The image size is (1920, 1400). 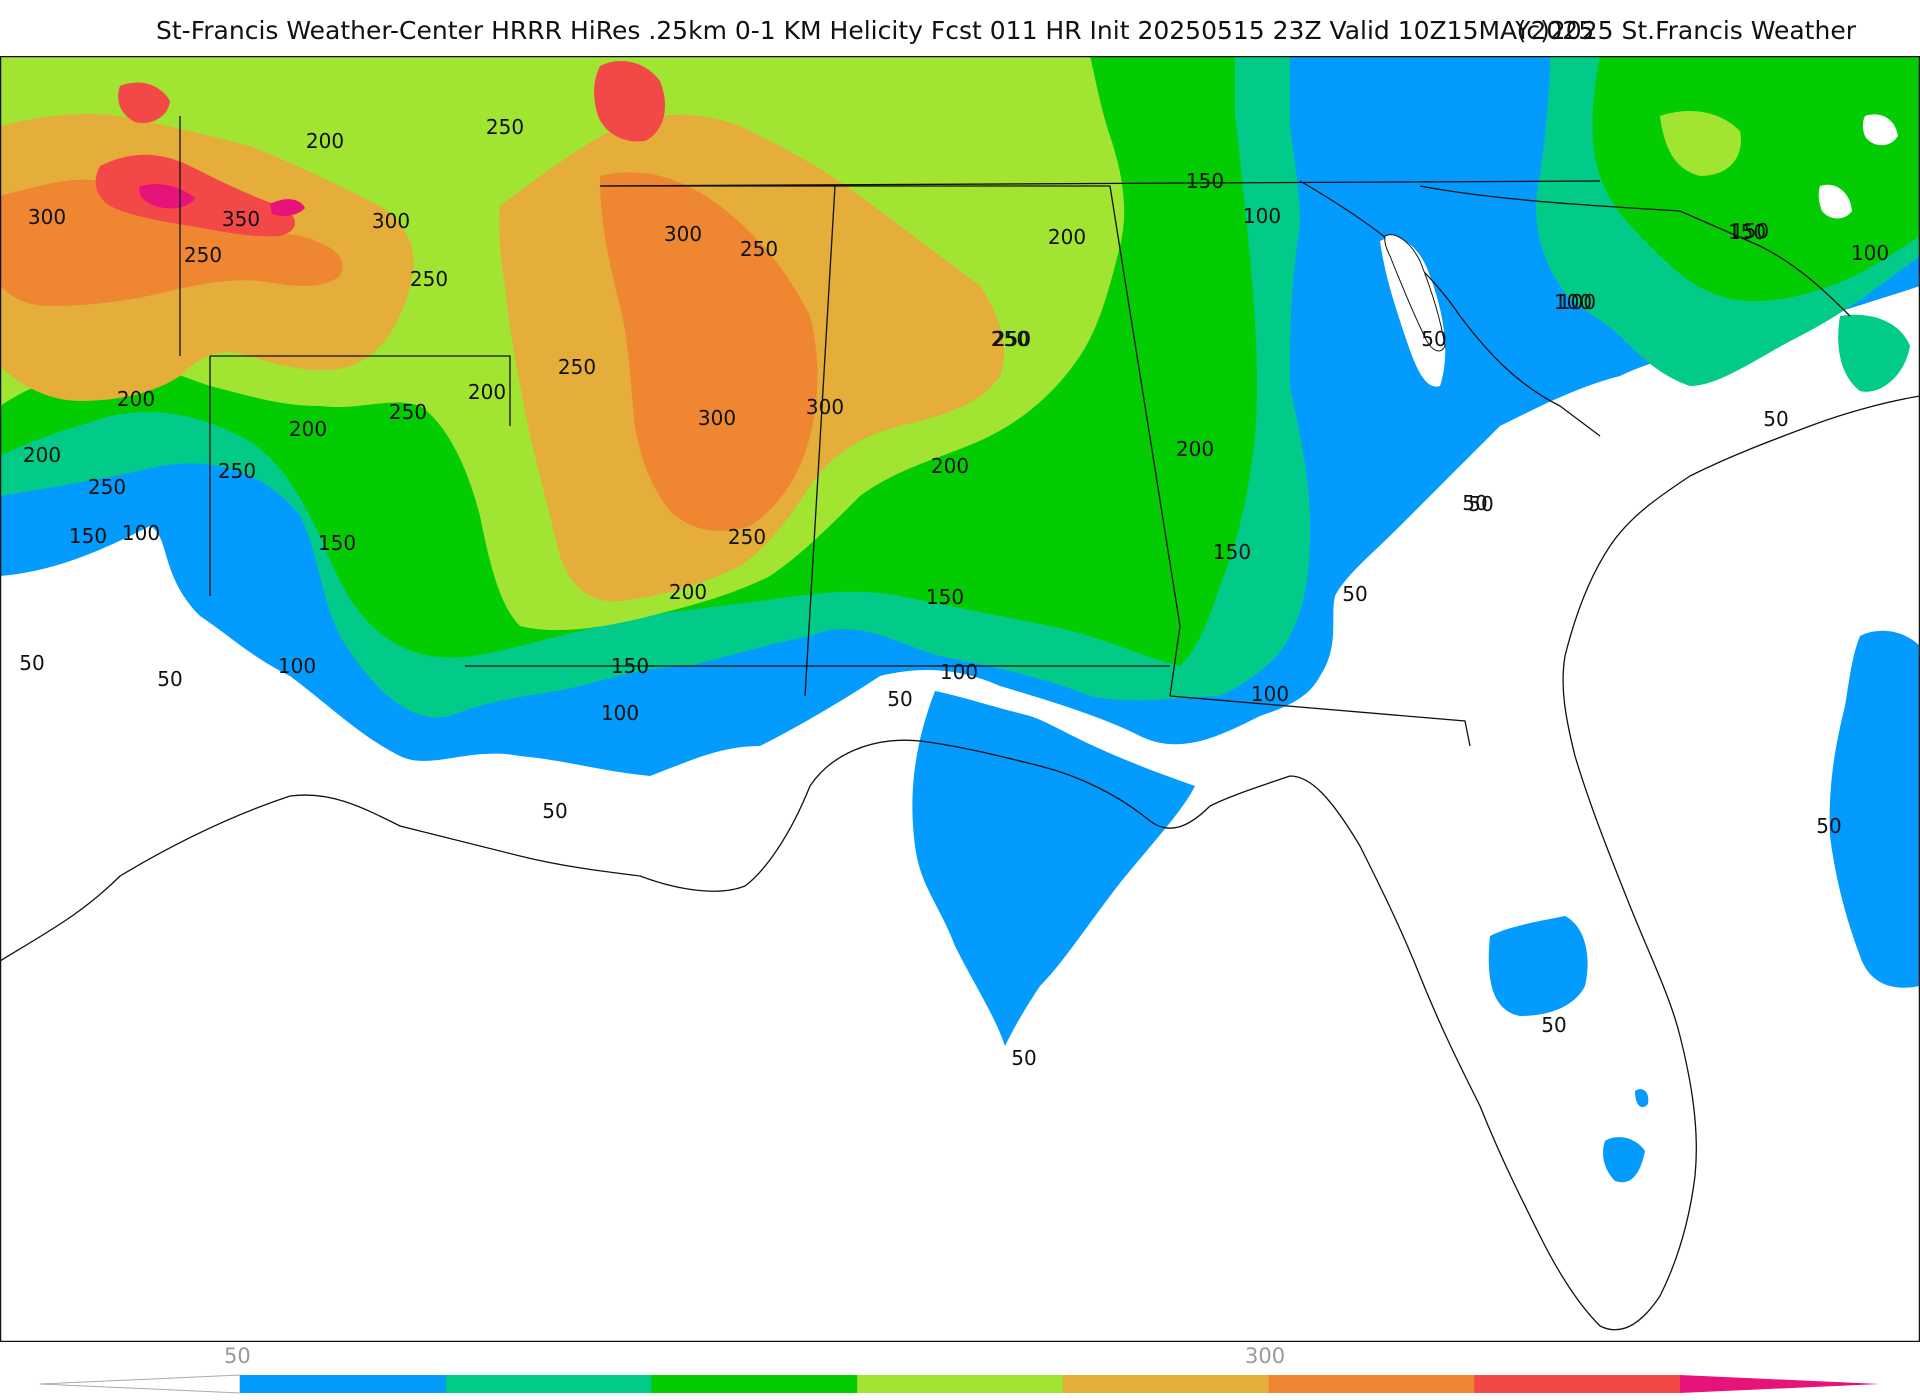 What do you see at coordinates (1145, 441) in the screenshot?
I see `border-al-ga` at bounding box center [1145, 441].